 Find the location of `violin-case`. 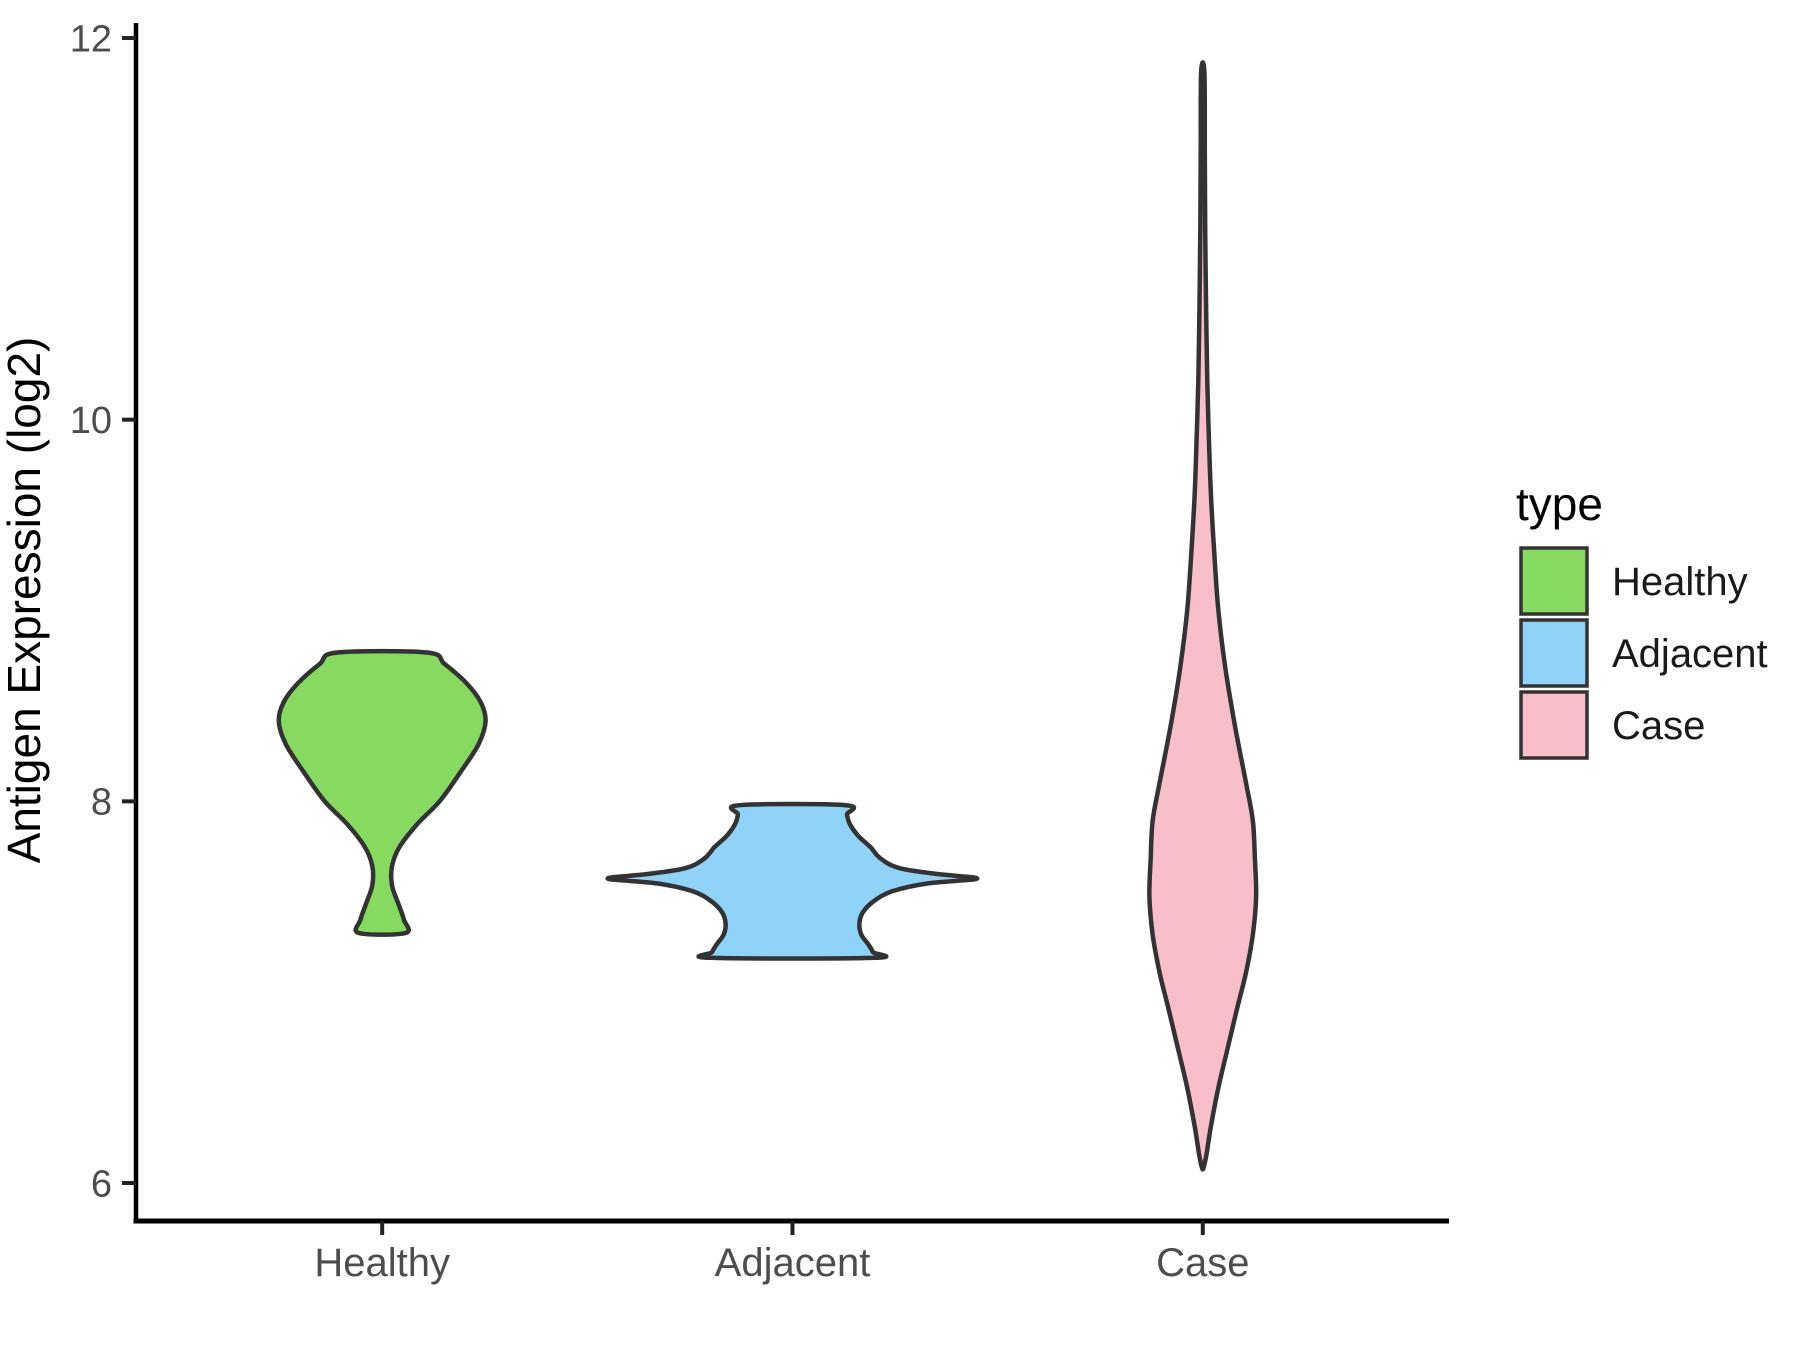

violin-case is located at coordinates (1203, 616).